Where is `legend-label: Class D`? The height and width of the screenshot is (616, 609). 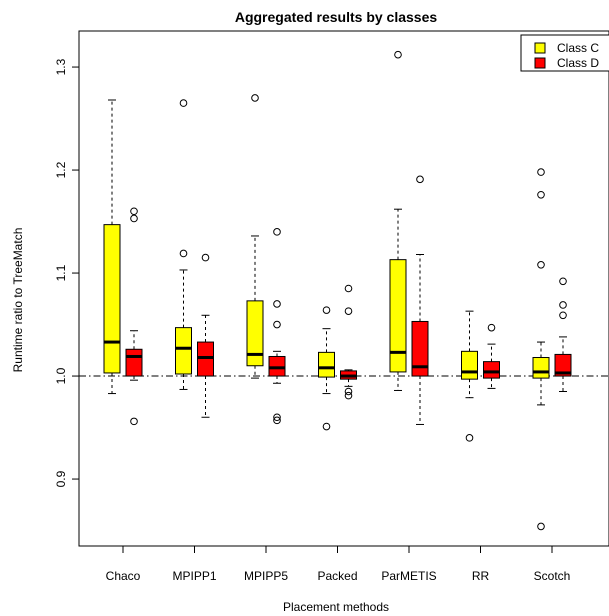
legend-label: Class D is located at coordinates (578, 63).